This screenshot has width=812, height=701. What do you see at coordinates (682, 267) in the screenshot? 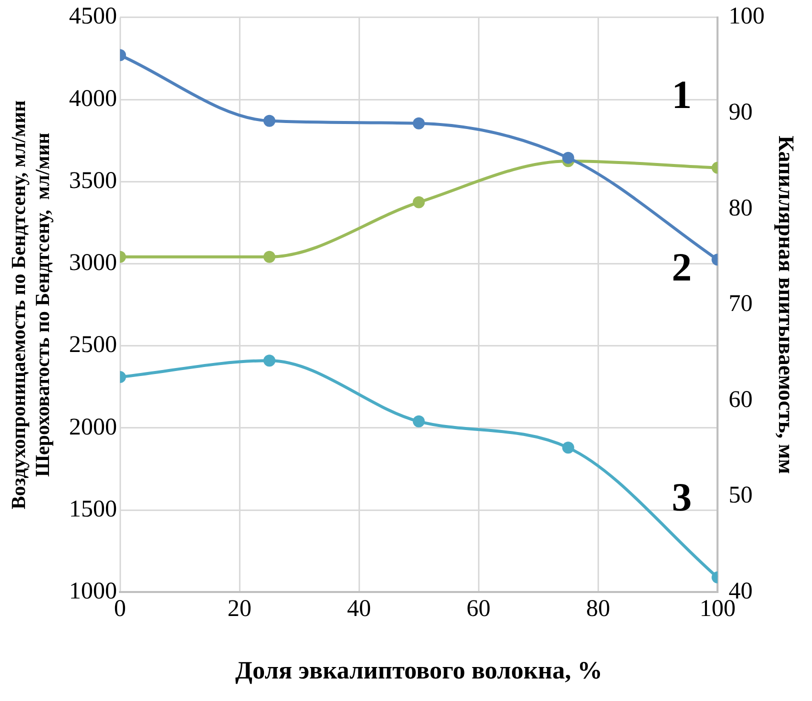
I see `annotation: 2` at bounding box center [682, 267].